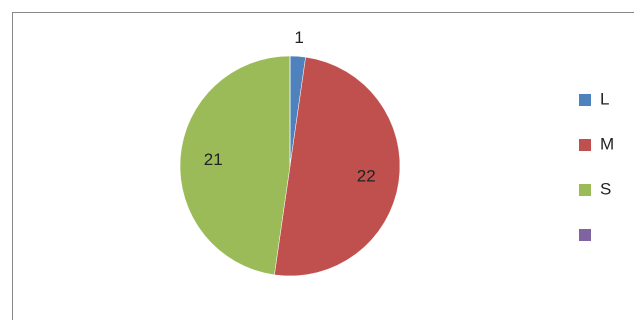 Image resolution: width=634 pixels, height=320 pixels. I want to click on legend-label: M, so click(607, 143).